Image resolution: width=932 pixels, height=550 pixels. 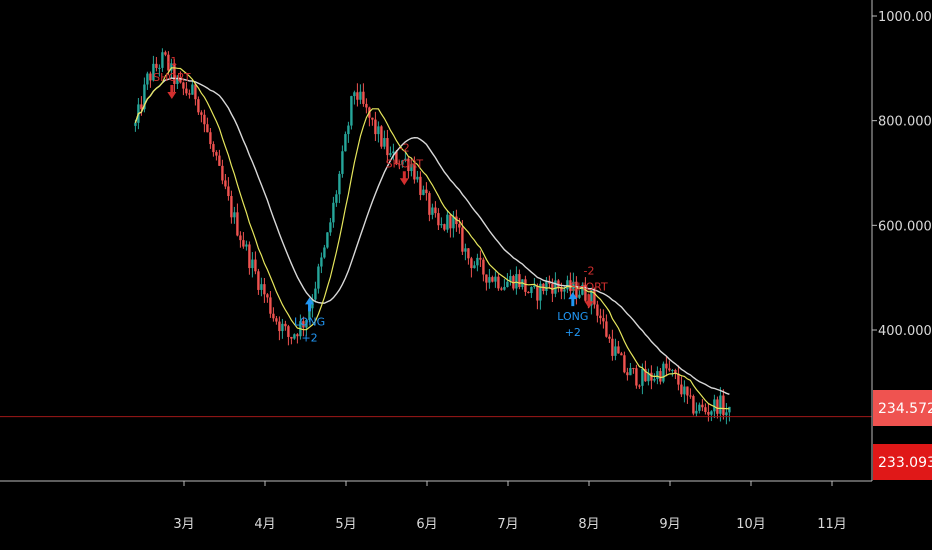 I want to click on price-tags: 234.572 233.093, so click(x=902, y=435).